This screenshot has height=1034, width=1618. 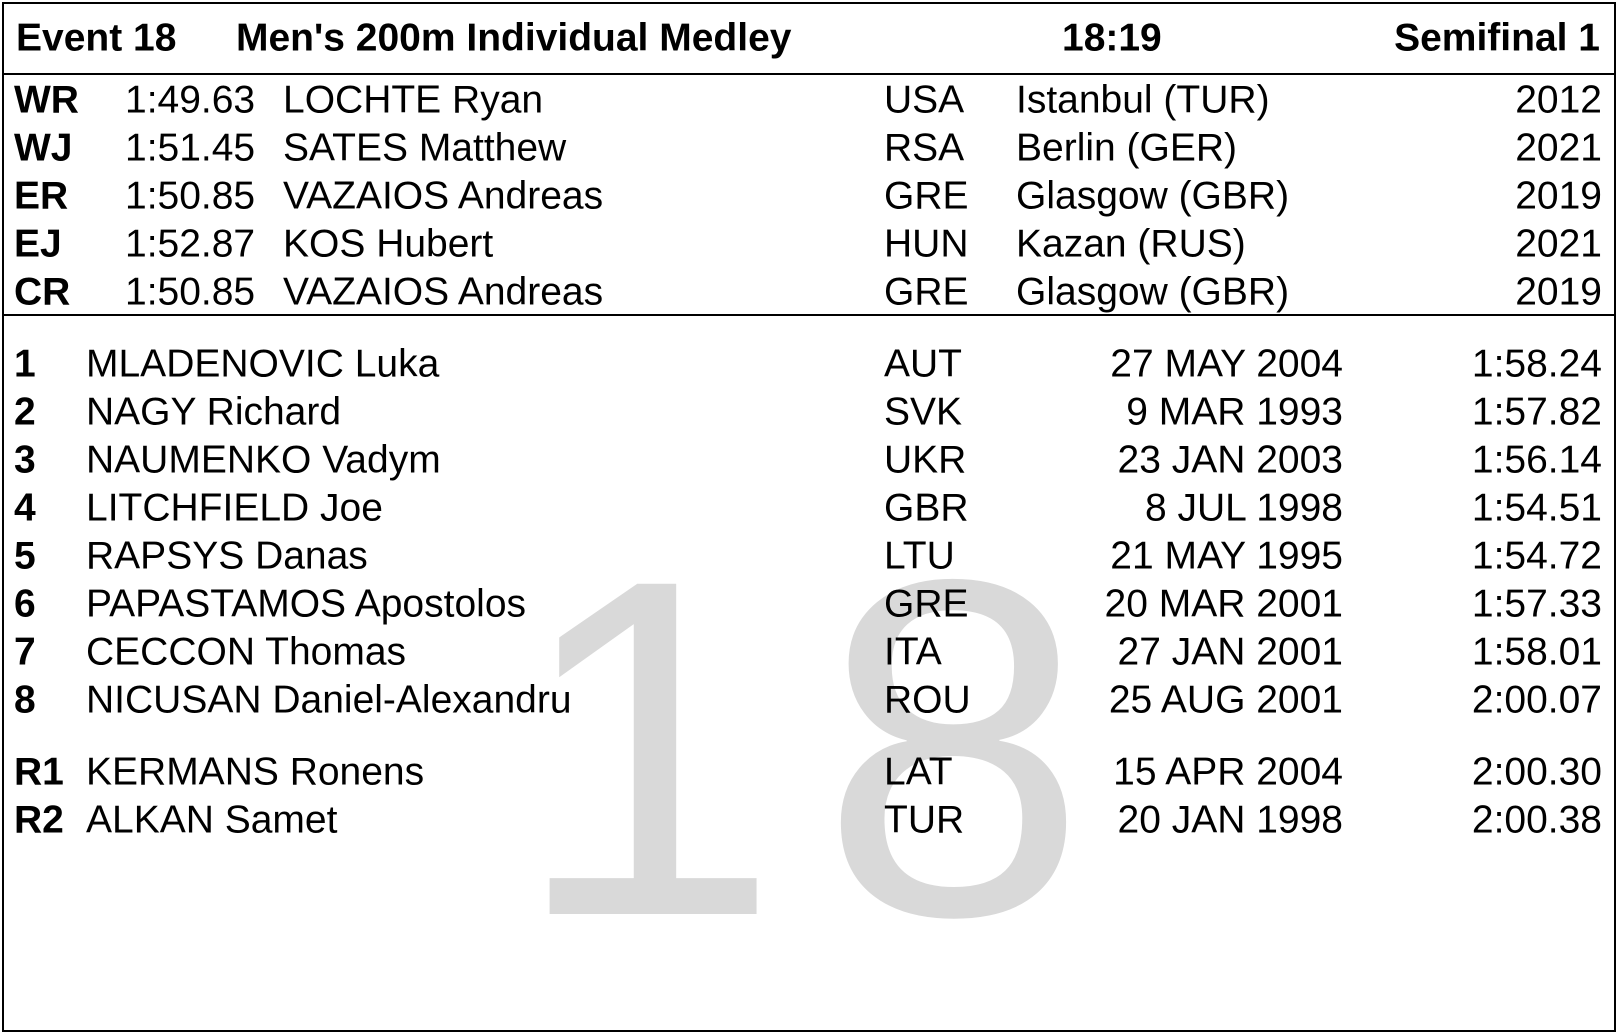 I want to click on reserve-code: R1, so click(x=39, y=772).